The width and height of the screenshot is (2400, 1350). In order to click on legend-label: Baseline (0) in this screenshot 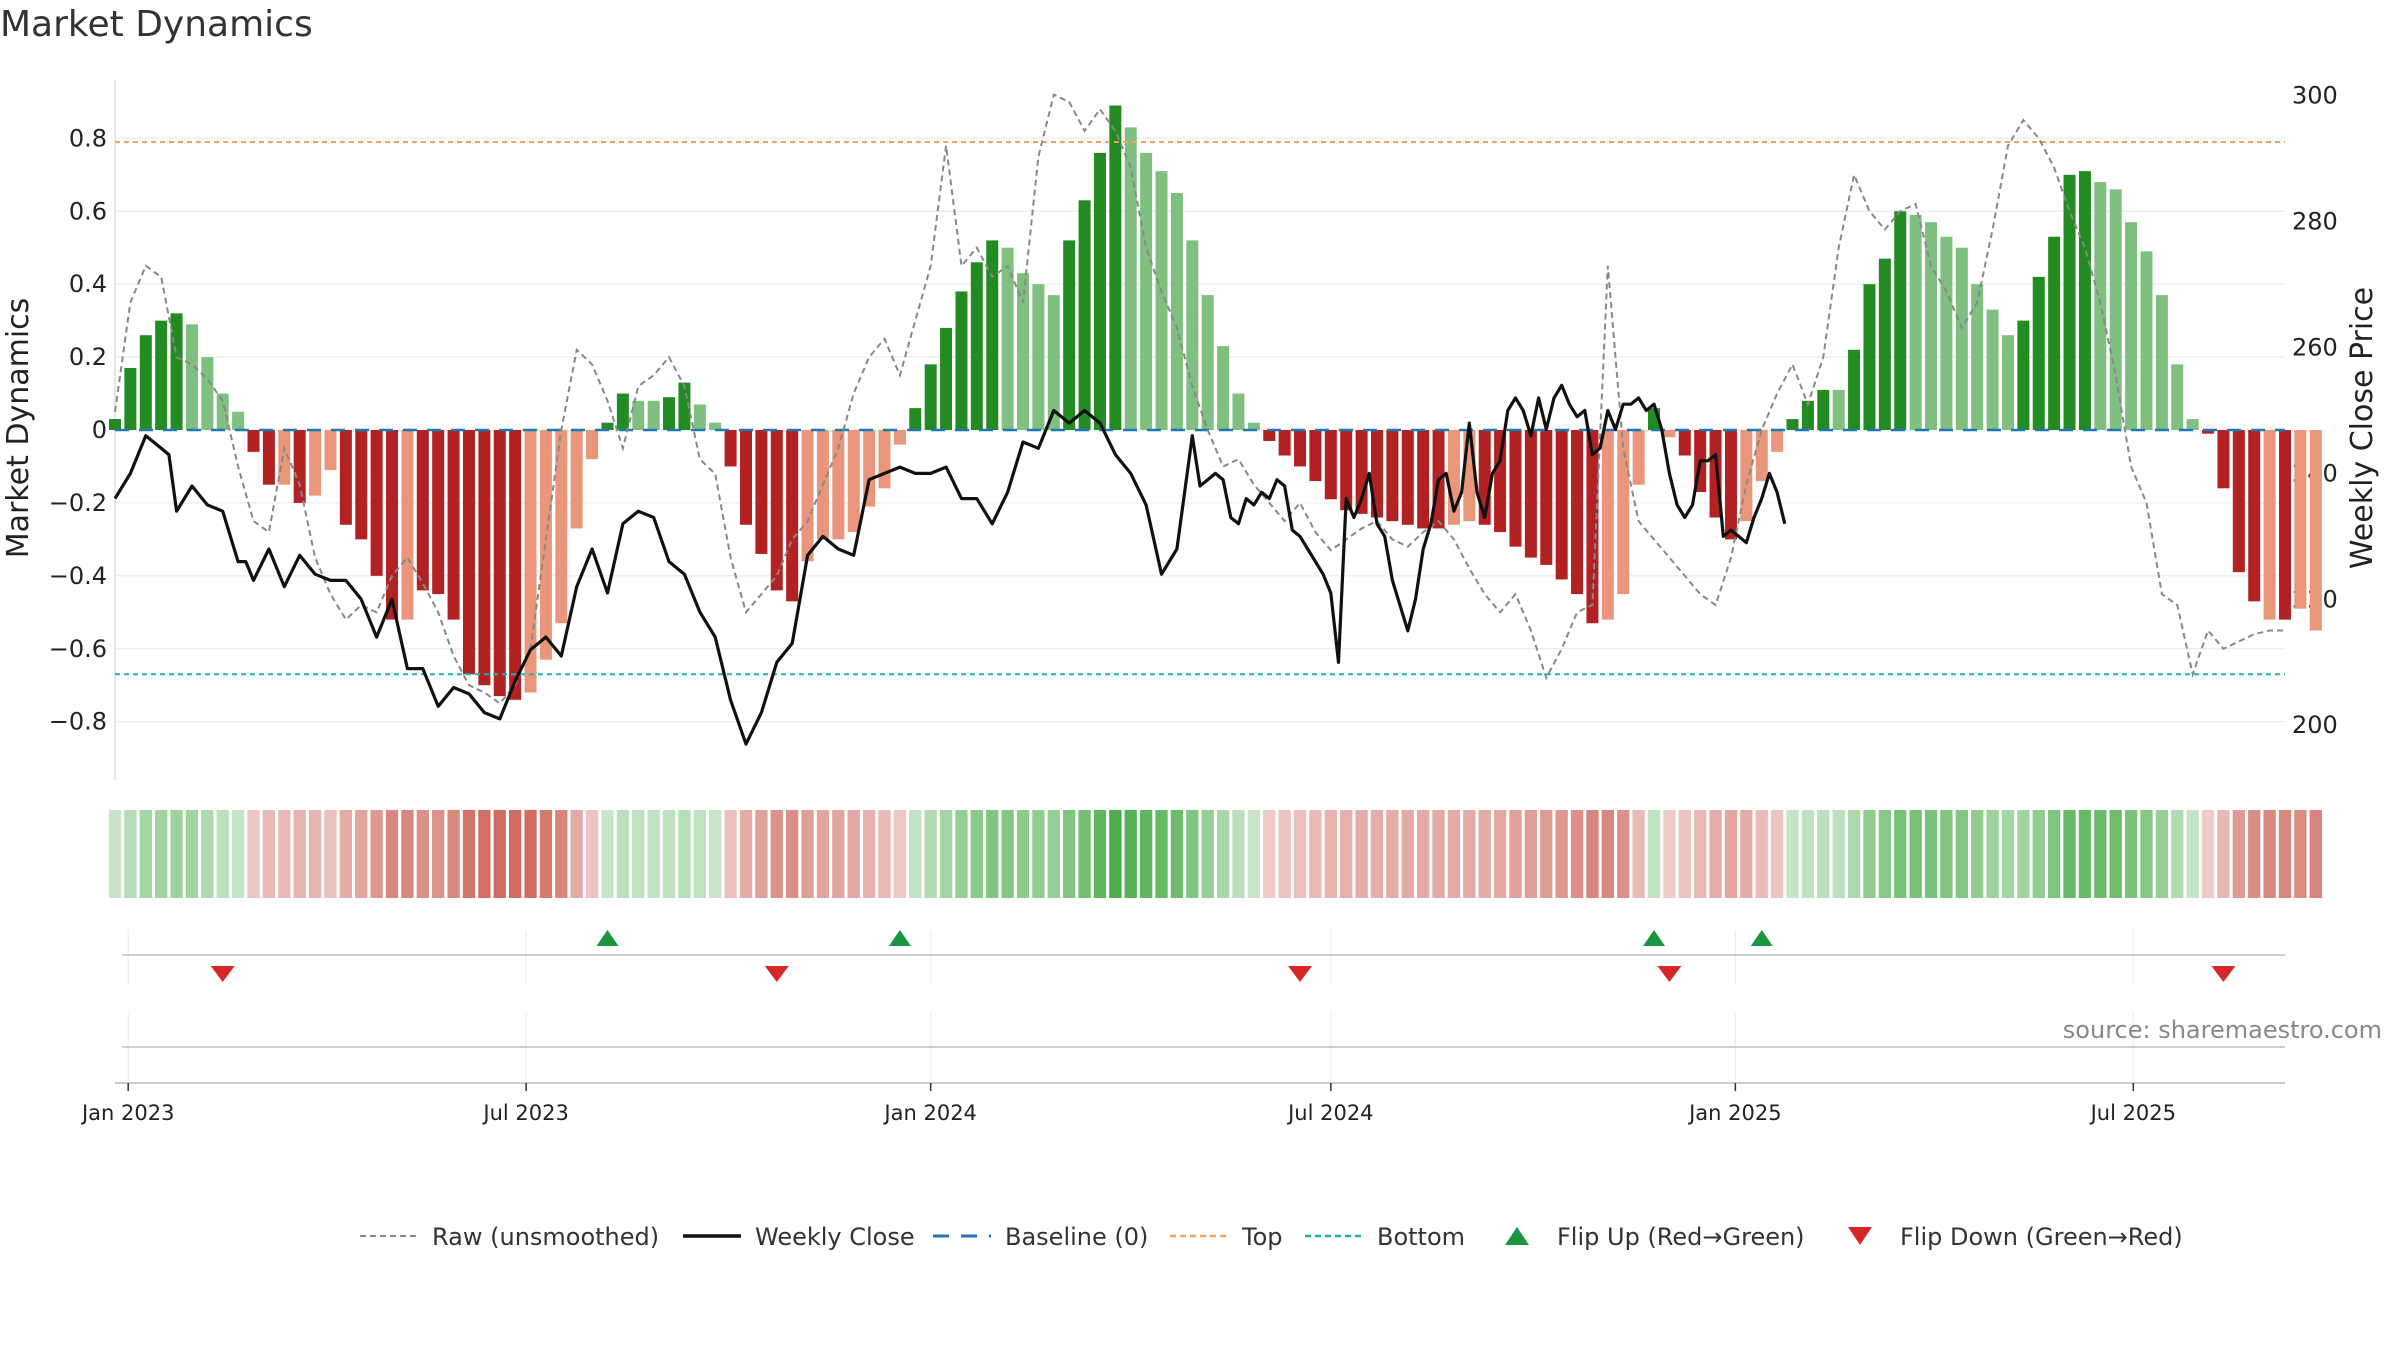, I will do `click(1076, 1237)`.